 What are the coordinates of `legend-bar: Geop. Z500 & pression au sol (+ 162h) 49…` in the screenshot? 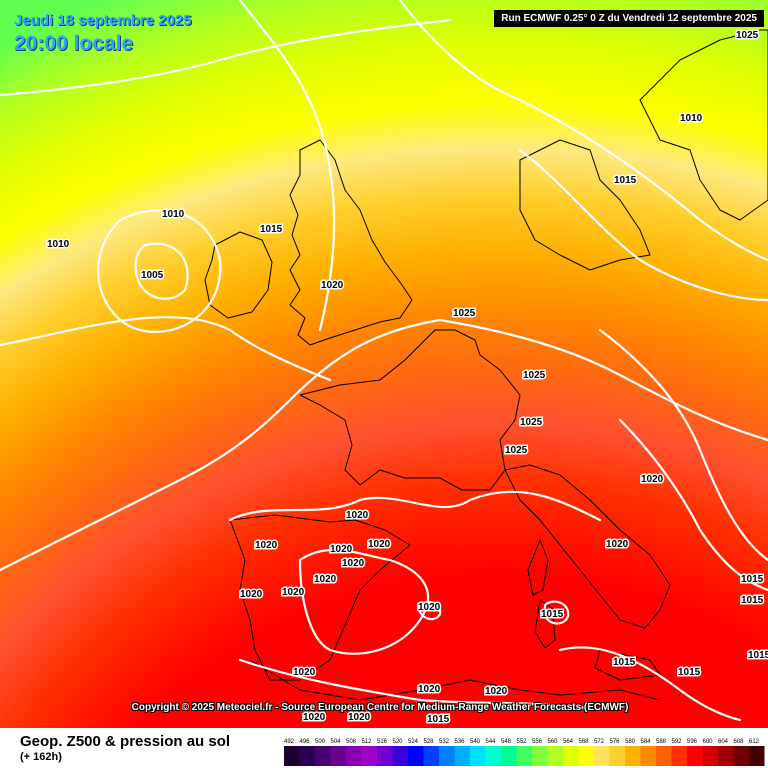 It's located at (384, 748).